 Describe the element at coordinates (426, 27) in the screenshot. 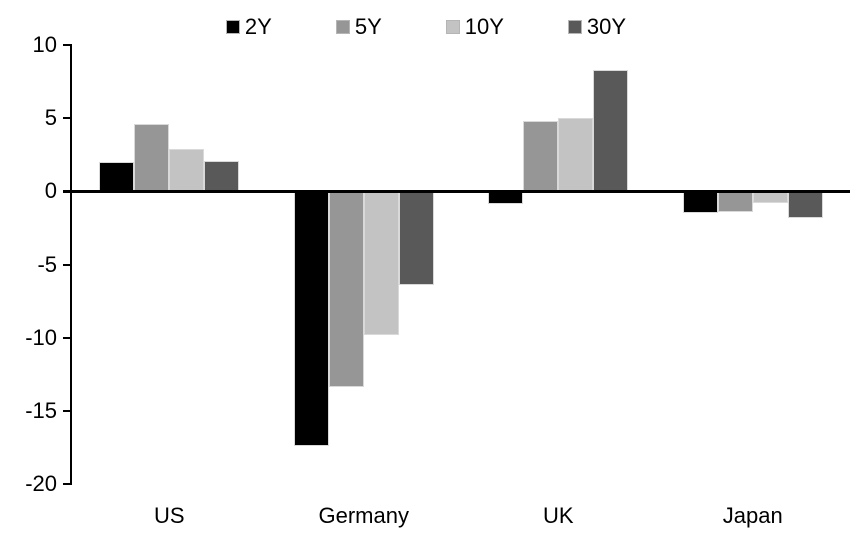

I see `chart-legend: 2Y 5Y 10Y 30Y` at that location.